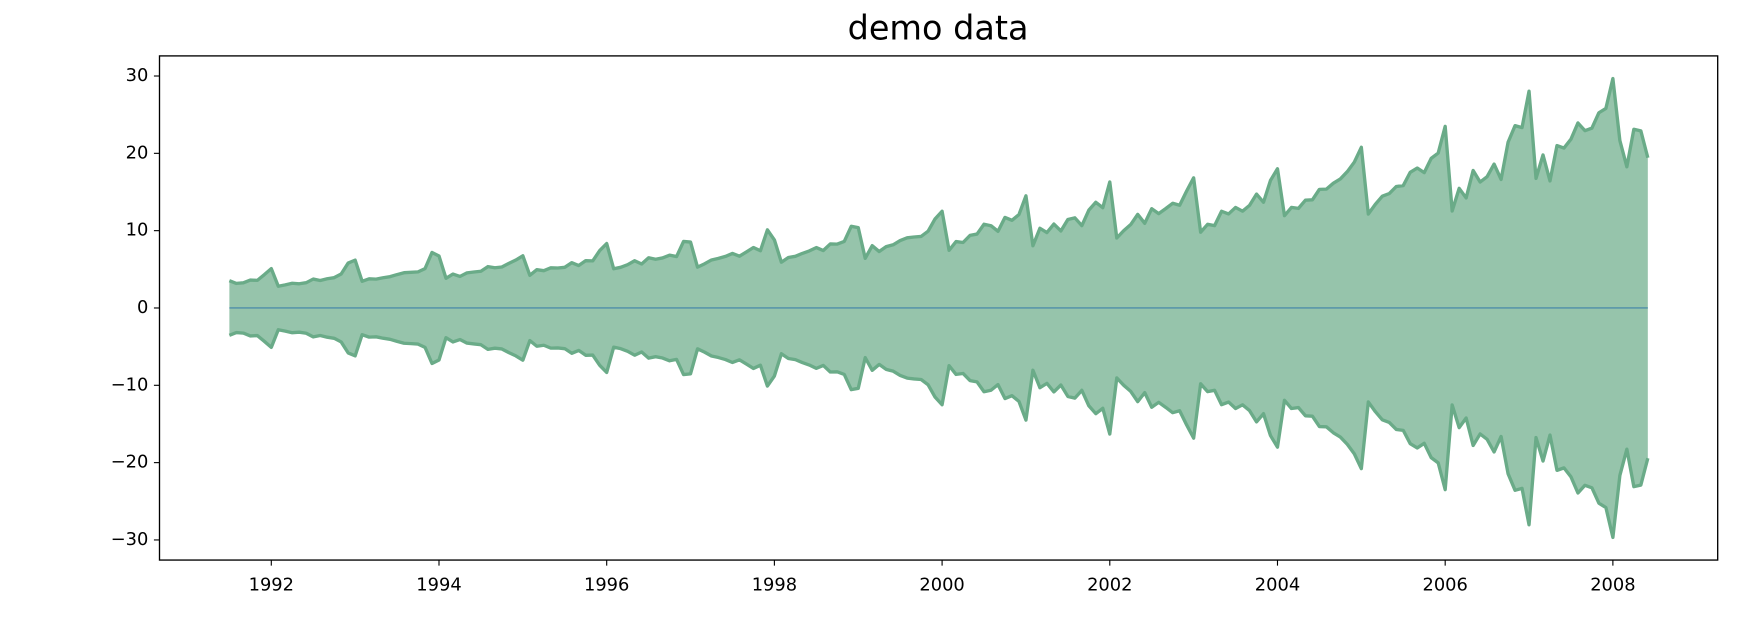 Image resolution: width=1740 pixels, height=626 pixels. What do you see at coordinates (938, 28) in the screenshot?
I see `chart-title: demo data` at bounding box center [938, 28].